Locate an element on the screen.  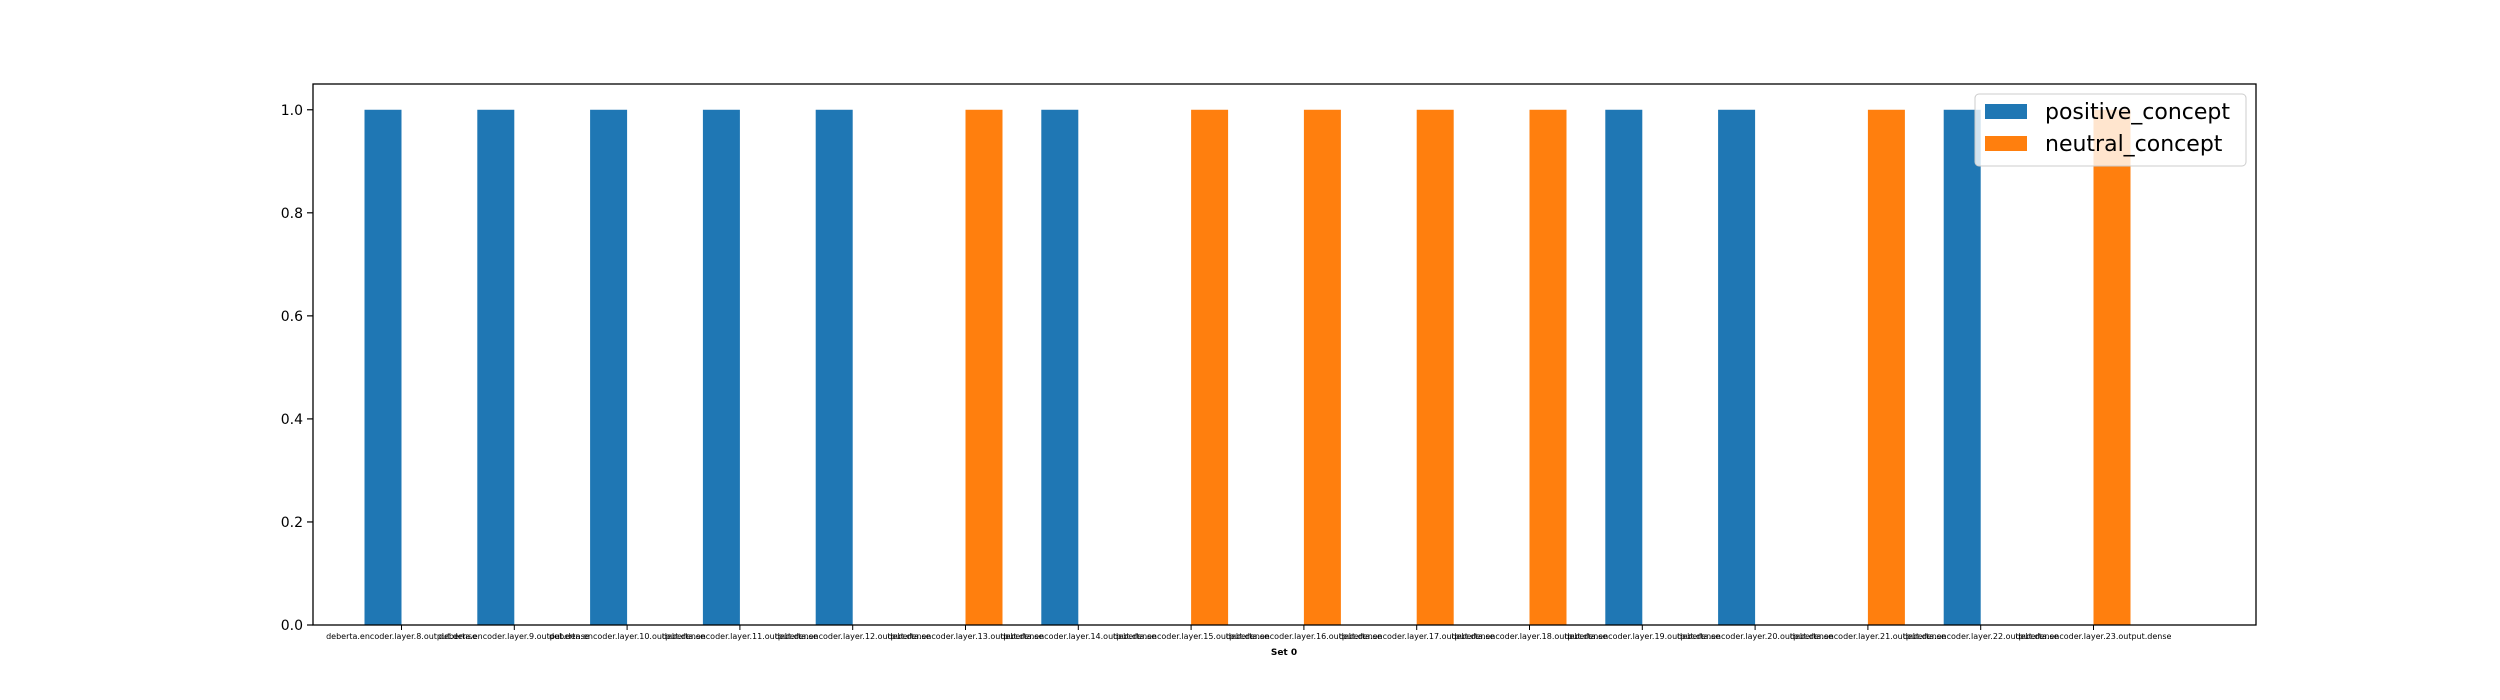
x-tick-label: deberta.encoder.layer.21.output.dense is located at coordinates (1868, 636).